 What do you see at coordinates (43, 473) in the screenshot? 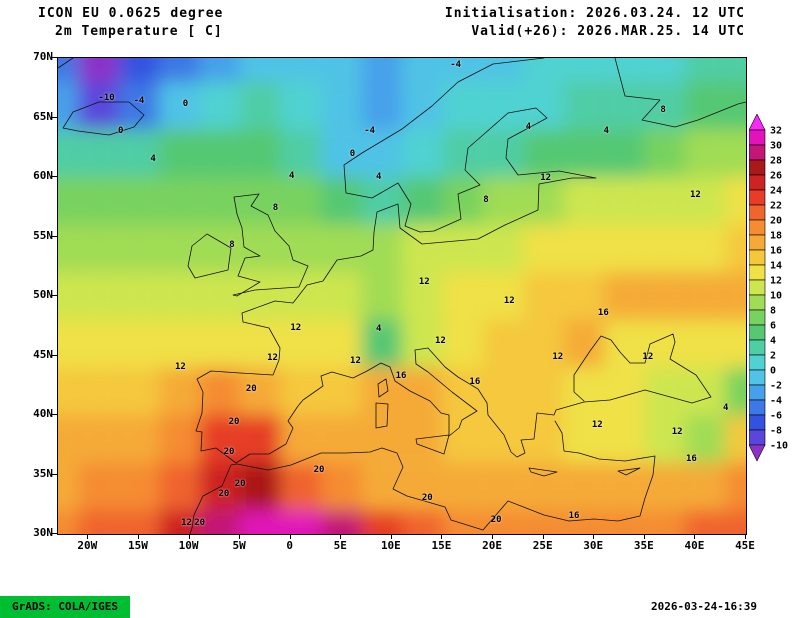
I see `lat-tick-label: 35N` at bounding box center [43, 473].